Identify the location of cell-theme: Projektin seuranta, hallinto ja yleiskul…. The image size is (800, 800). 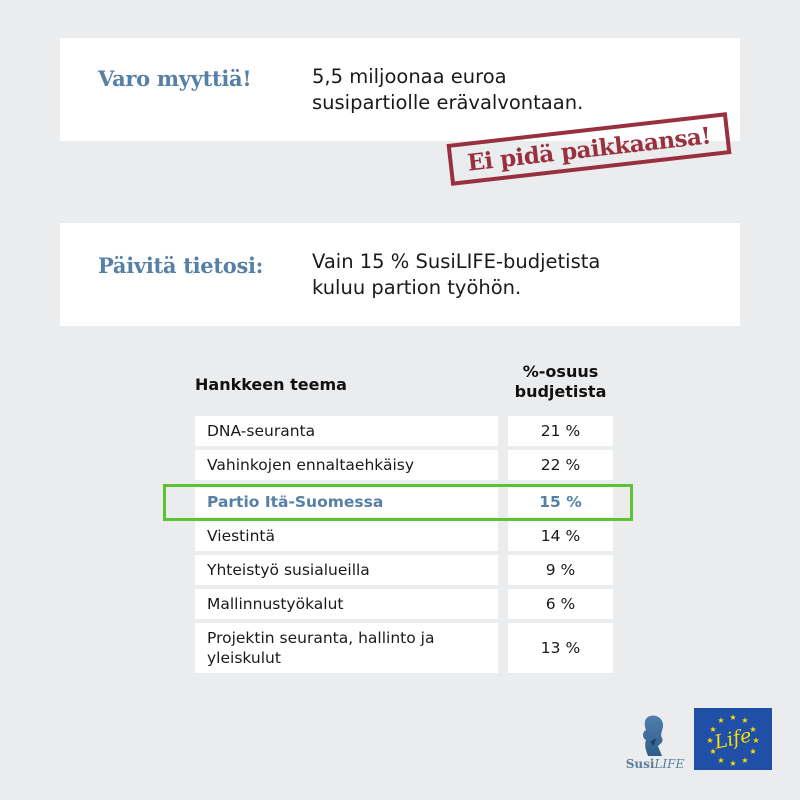
(346, 648).